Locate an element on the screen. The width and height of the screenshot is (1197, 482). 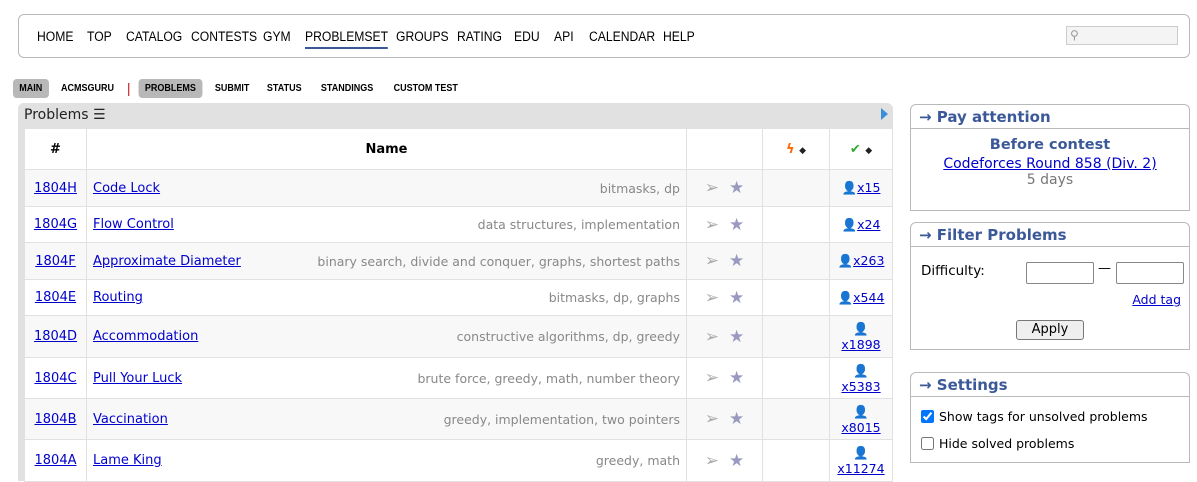
problem-id-link: 1804D is located at coordinates (55, 336).